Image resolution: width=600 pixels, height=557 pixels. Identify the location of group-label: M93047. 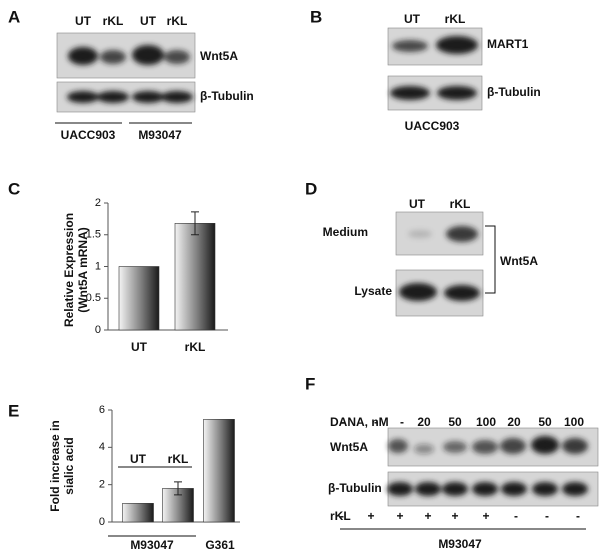
(152, 545).